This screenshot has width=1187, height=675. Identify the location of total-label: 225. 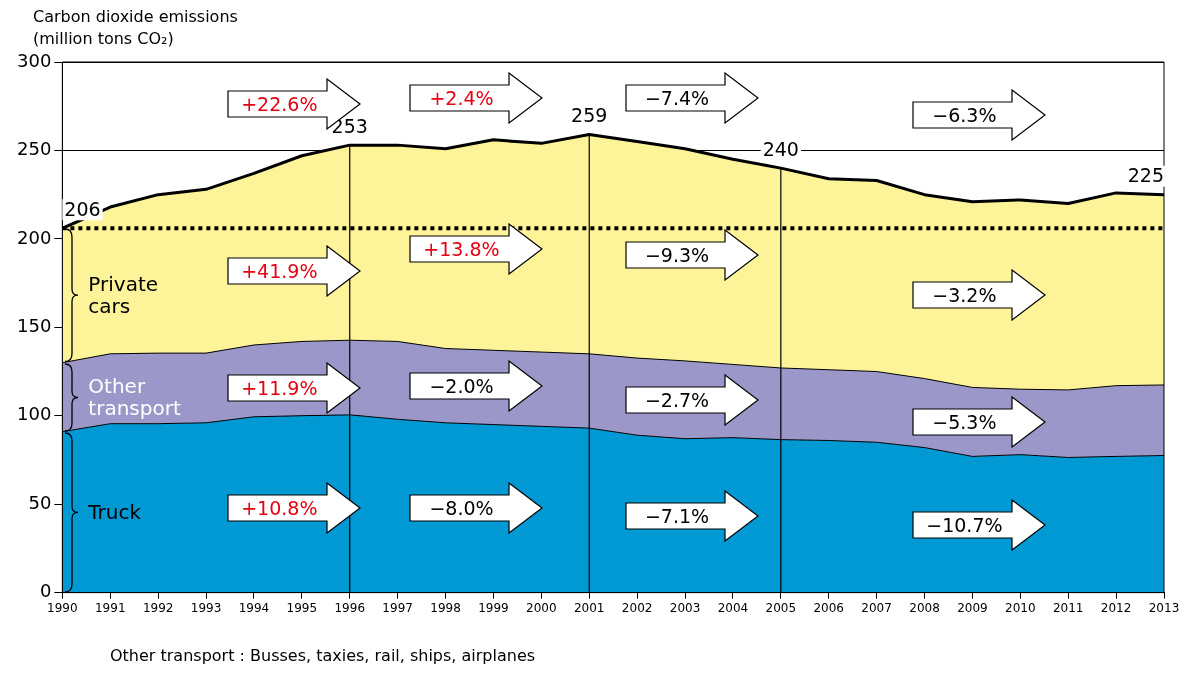
(1145, 175).